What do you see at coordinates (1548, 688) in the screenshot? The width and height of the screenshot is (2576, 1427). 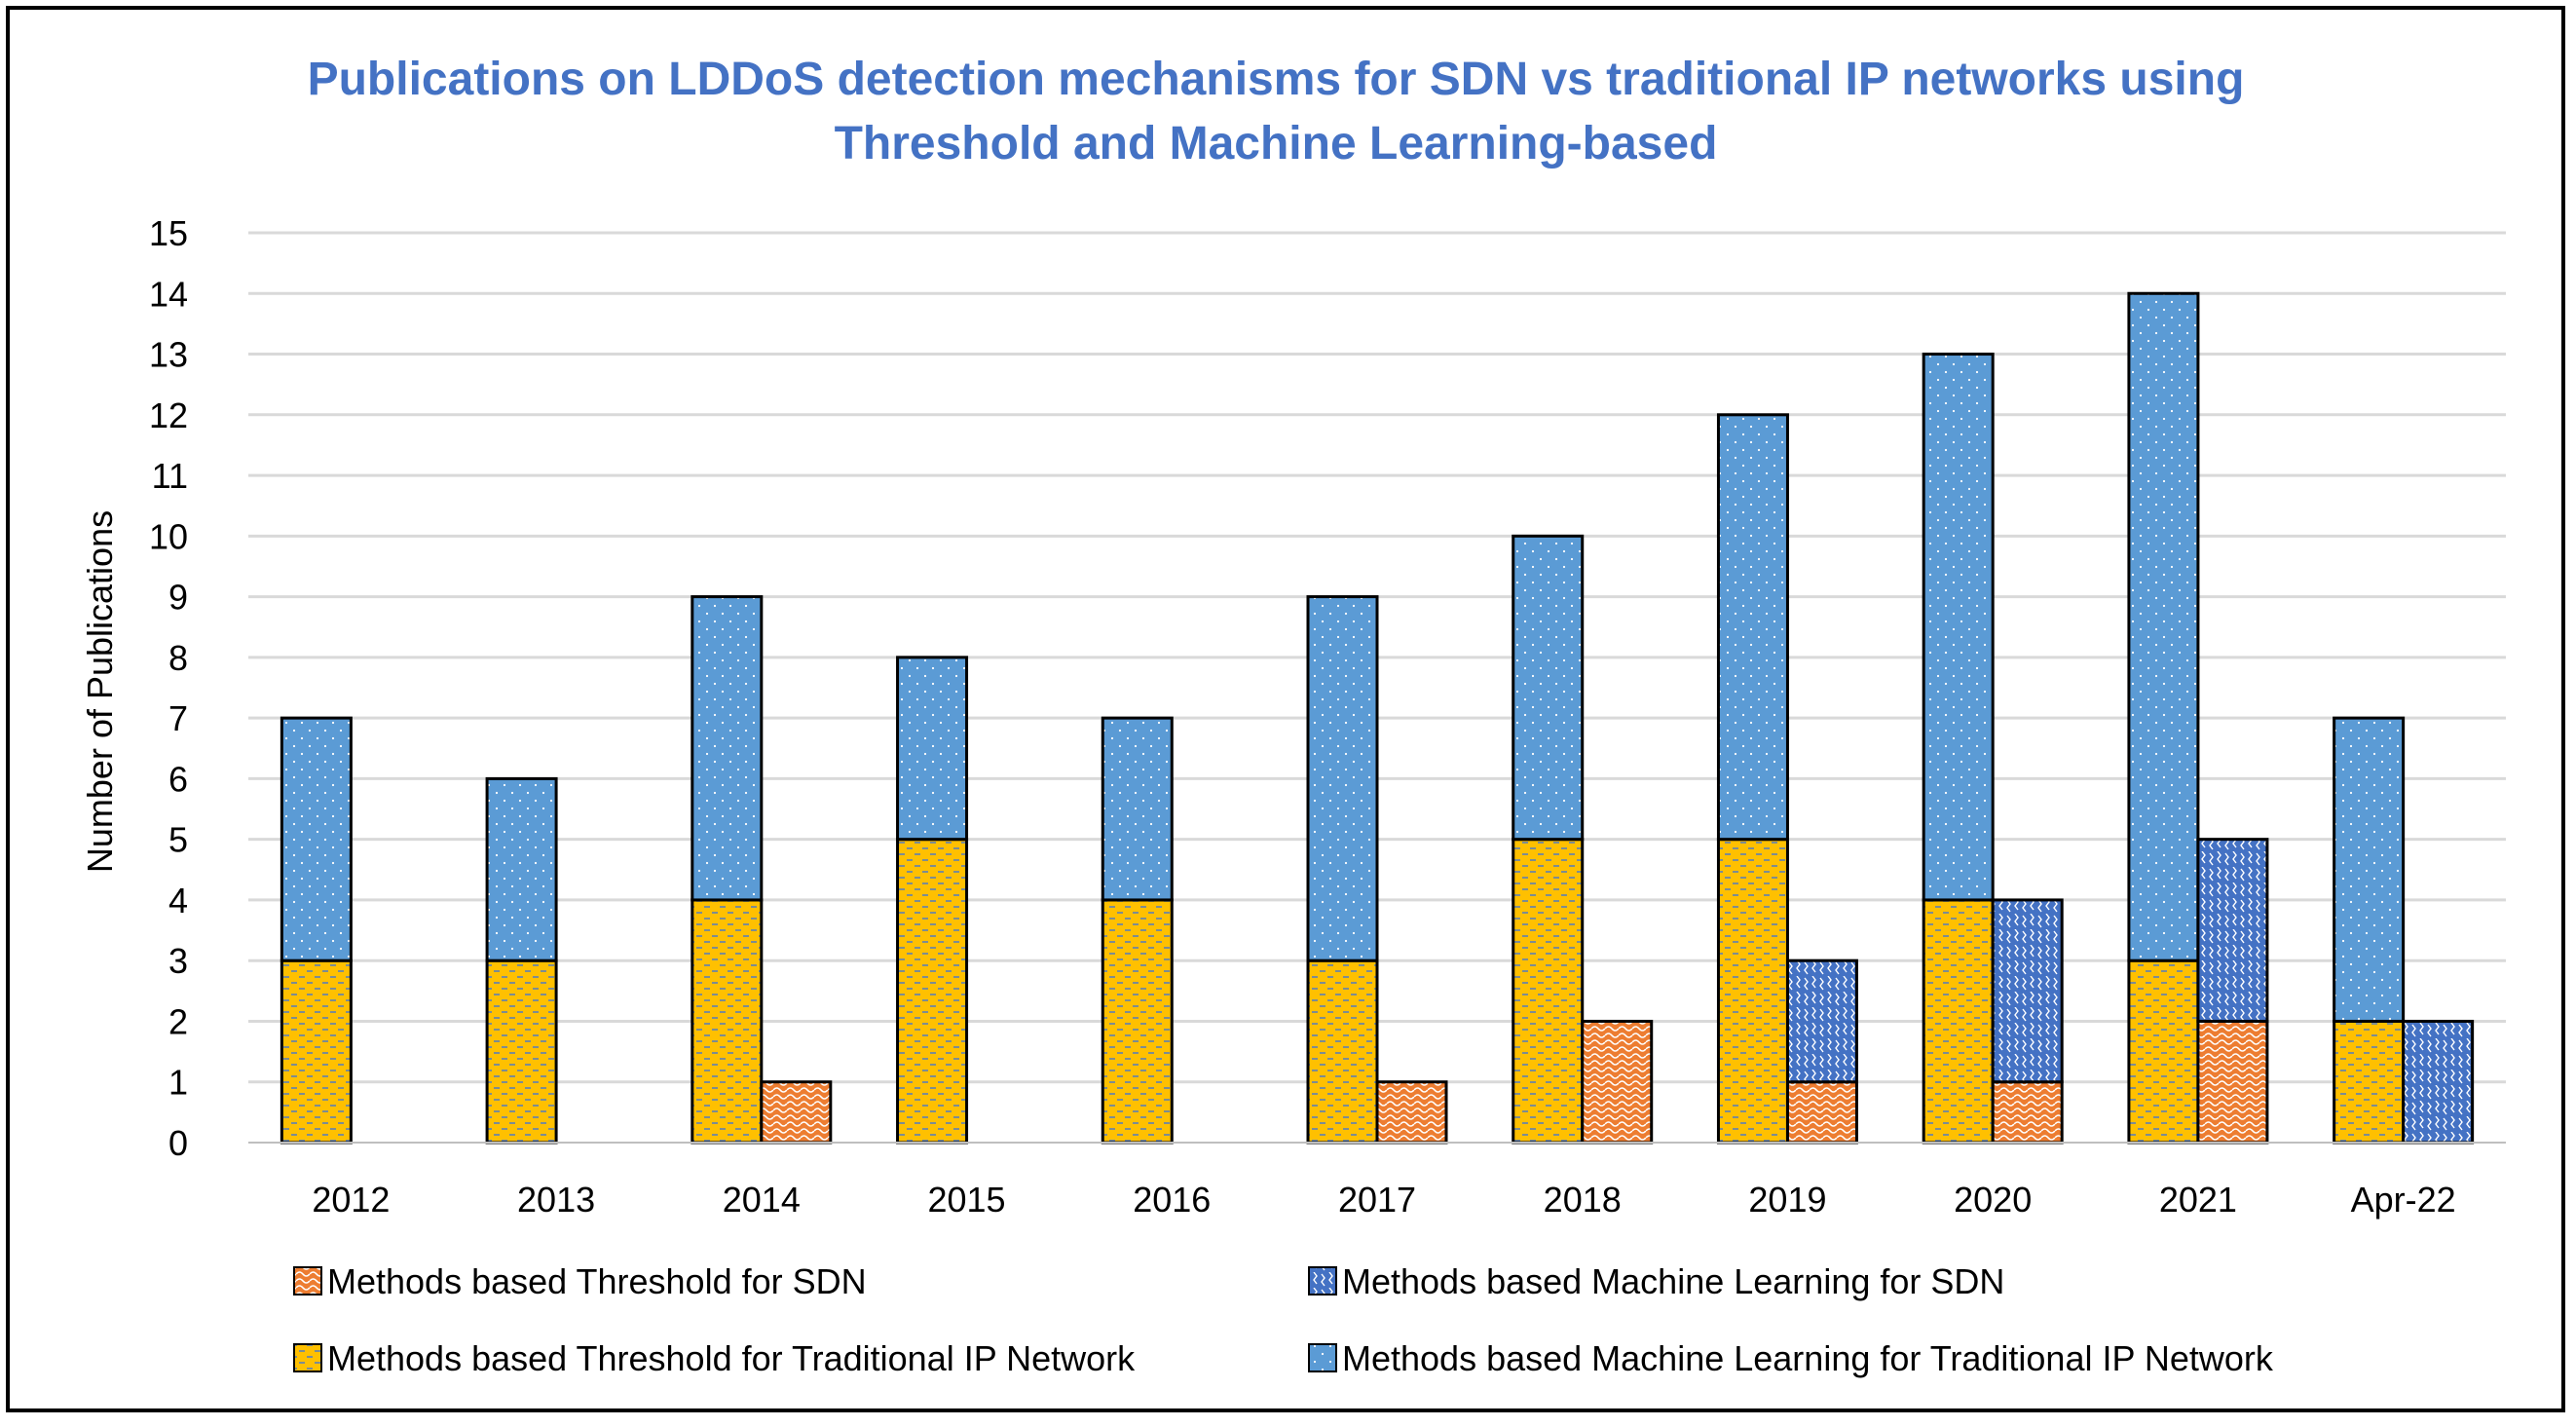 I see `bar-methods-based-machine-learning-for-traditional-ip-network-2018` at bounding box center [1548, 688].